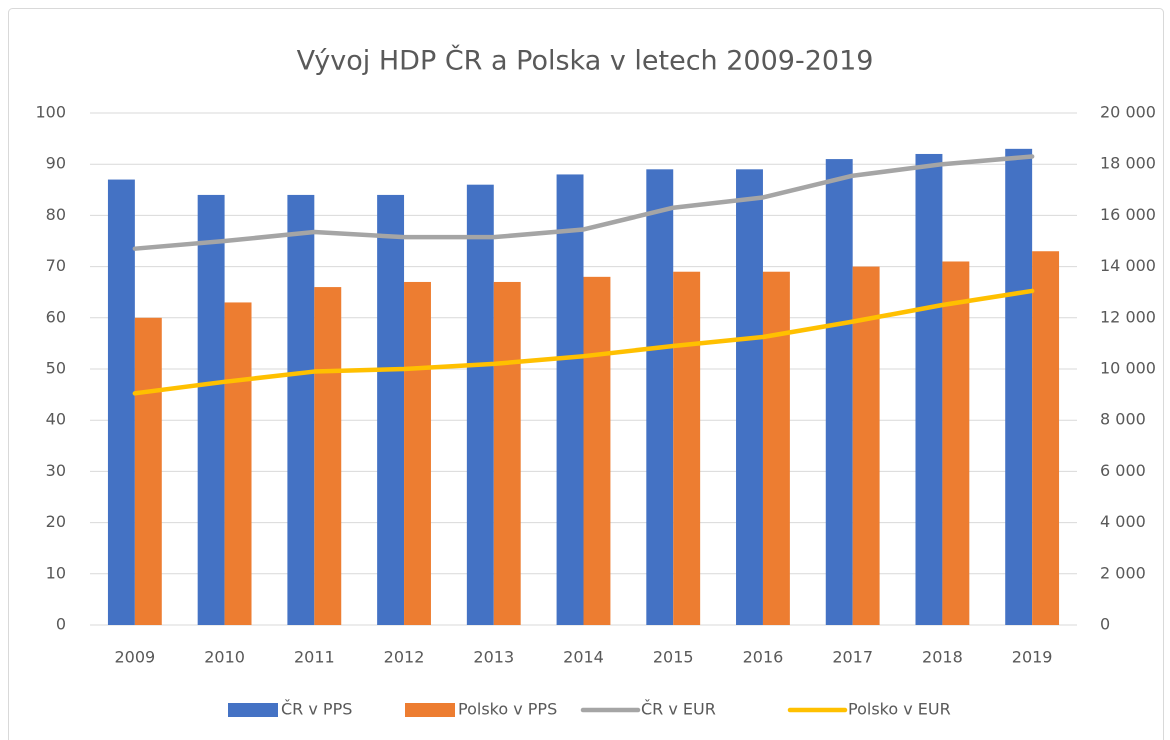 This screenshot has height=740, width=1170. What do you see at coordinates (61, 624) in the screenshot?
I see `y-tick-label: 0` at bounding box center [61, 624].